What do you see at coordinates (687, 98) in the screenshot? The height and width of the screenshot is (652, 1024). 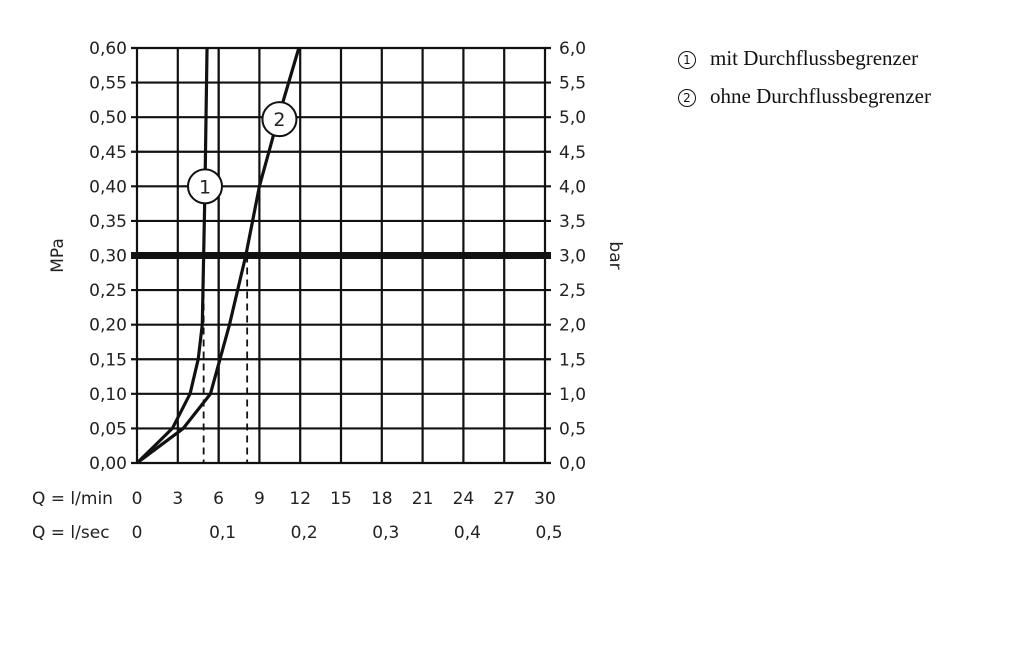 I see `legend-number: 2` at bounding box center [687, 98].